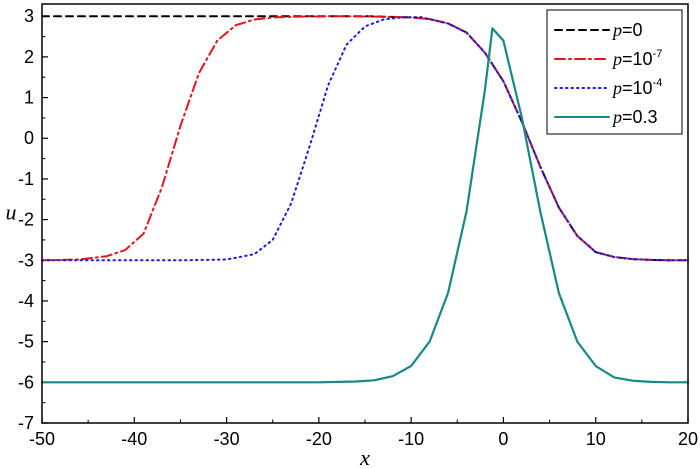 Image resolution: width=700 pixels, height=468 pixels. I want to click on x-tick-label: 0, so click(503, 439).